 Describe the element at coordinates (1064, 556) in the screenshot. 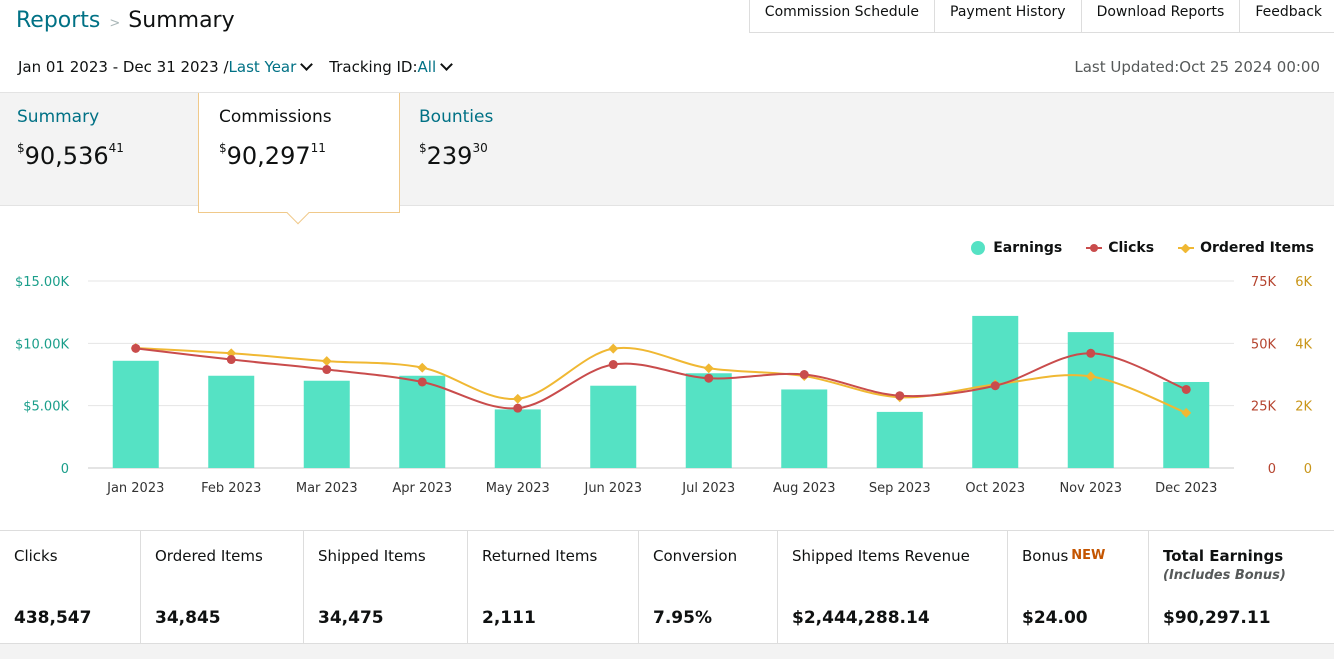

I see `metric-label: Bonus NEW` at that location.